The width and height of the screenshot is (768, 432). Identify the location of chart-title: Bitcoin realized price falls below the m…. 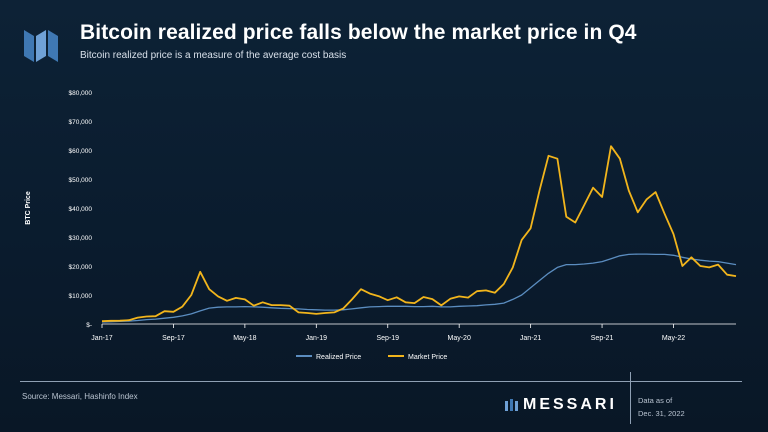
(358, 32).